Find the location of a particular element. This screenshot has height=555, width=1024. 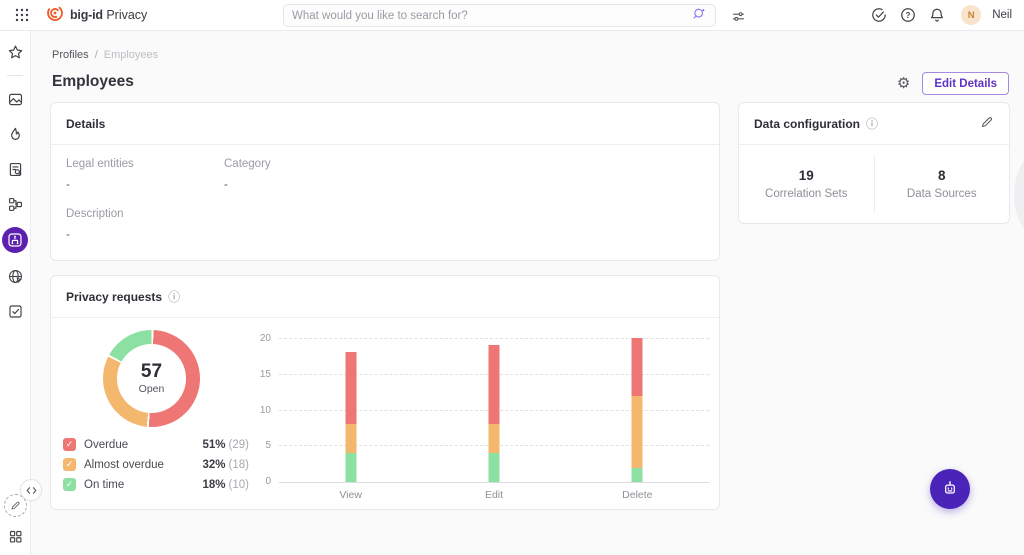

title-actions: ⚙ Edit Details is located at coordinates (953, 83).